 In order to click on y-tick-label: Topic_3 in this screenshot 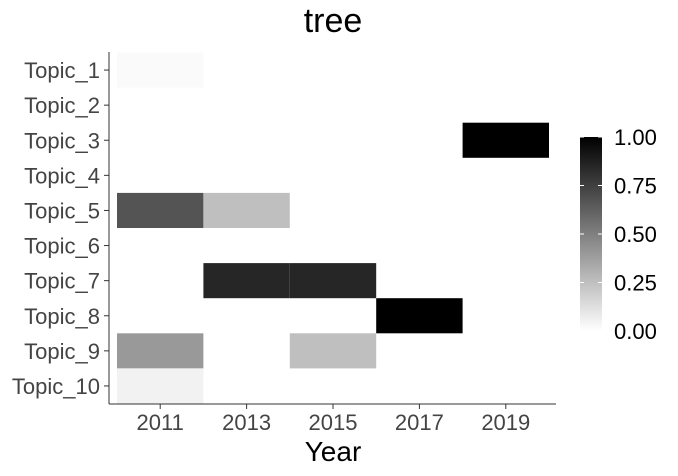, I will do `click(62, 140)`.